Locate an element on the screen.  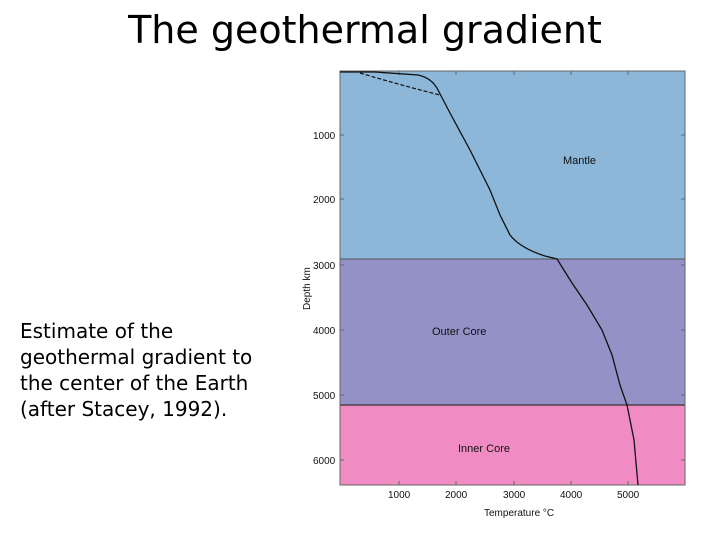
x-tick-label: 1000 is located at coordinates (399, 495).